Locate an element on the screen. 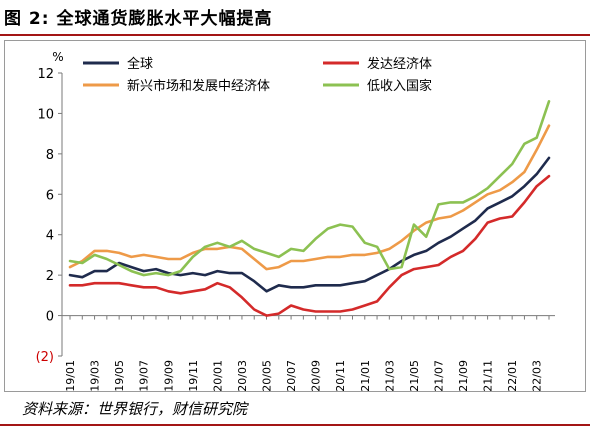  x-tick-label: 2021/11 is located at coordinates (488, 375).